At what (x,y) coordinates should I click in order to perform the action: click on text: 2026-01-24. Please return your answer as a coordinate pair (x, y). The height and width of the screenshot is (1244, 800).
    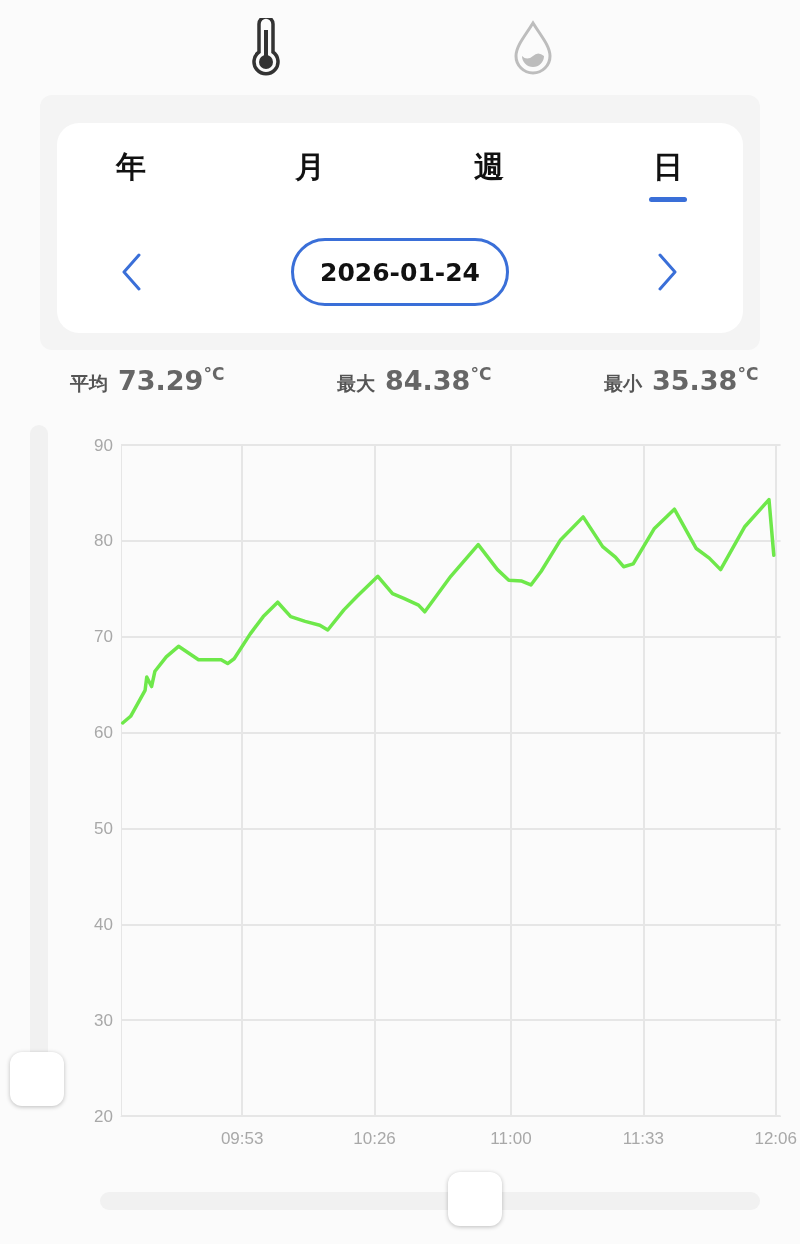
    Looking at the image, I should click on (400, 272).